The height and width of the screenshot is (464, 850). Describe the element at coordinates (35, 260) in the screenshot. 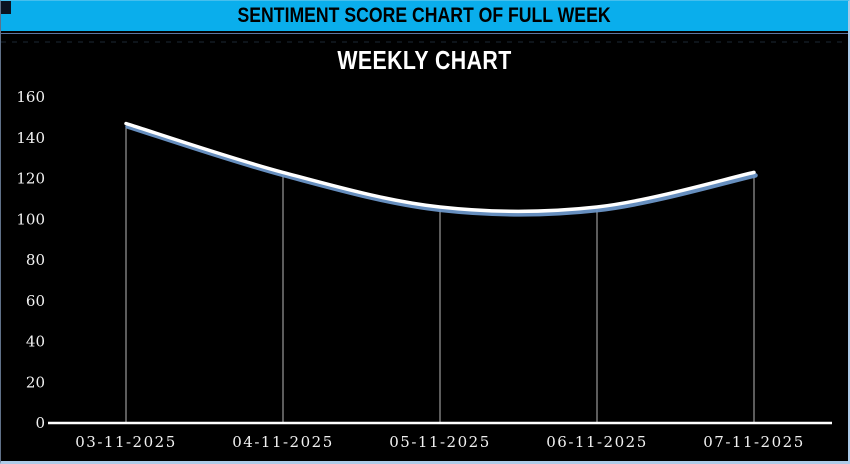

I see `y-axis-tick-label: 80` at that location.